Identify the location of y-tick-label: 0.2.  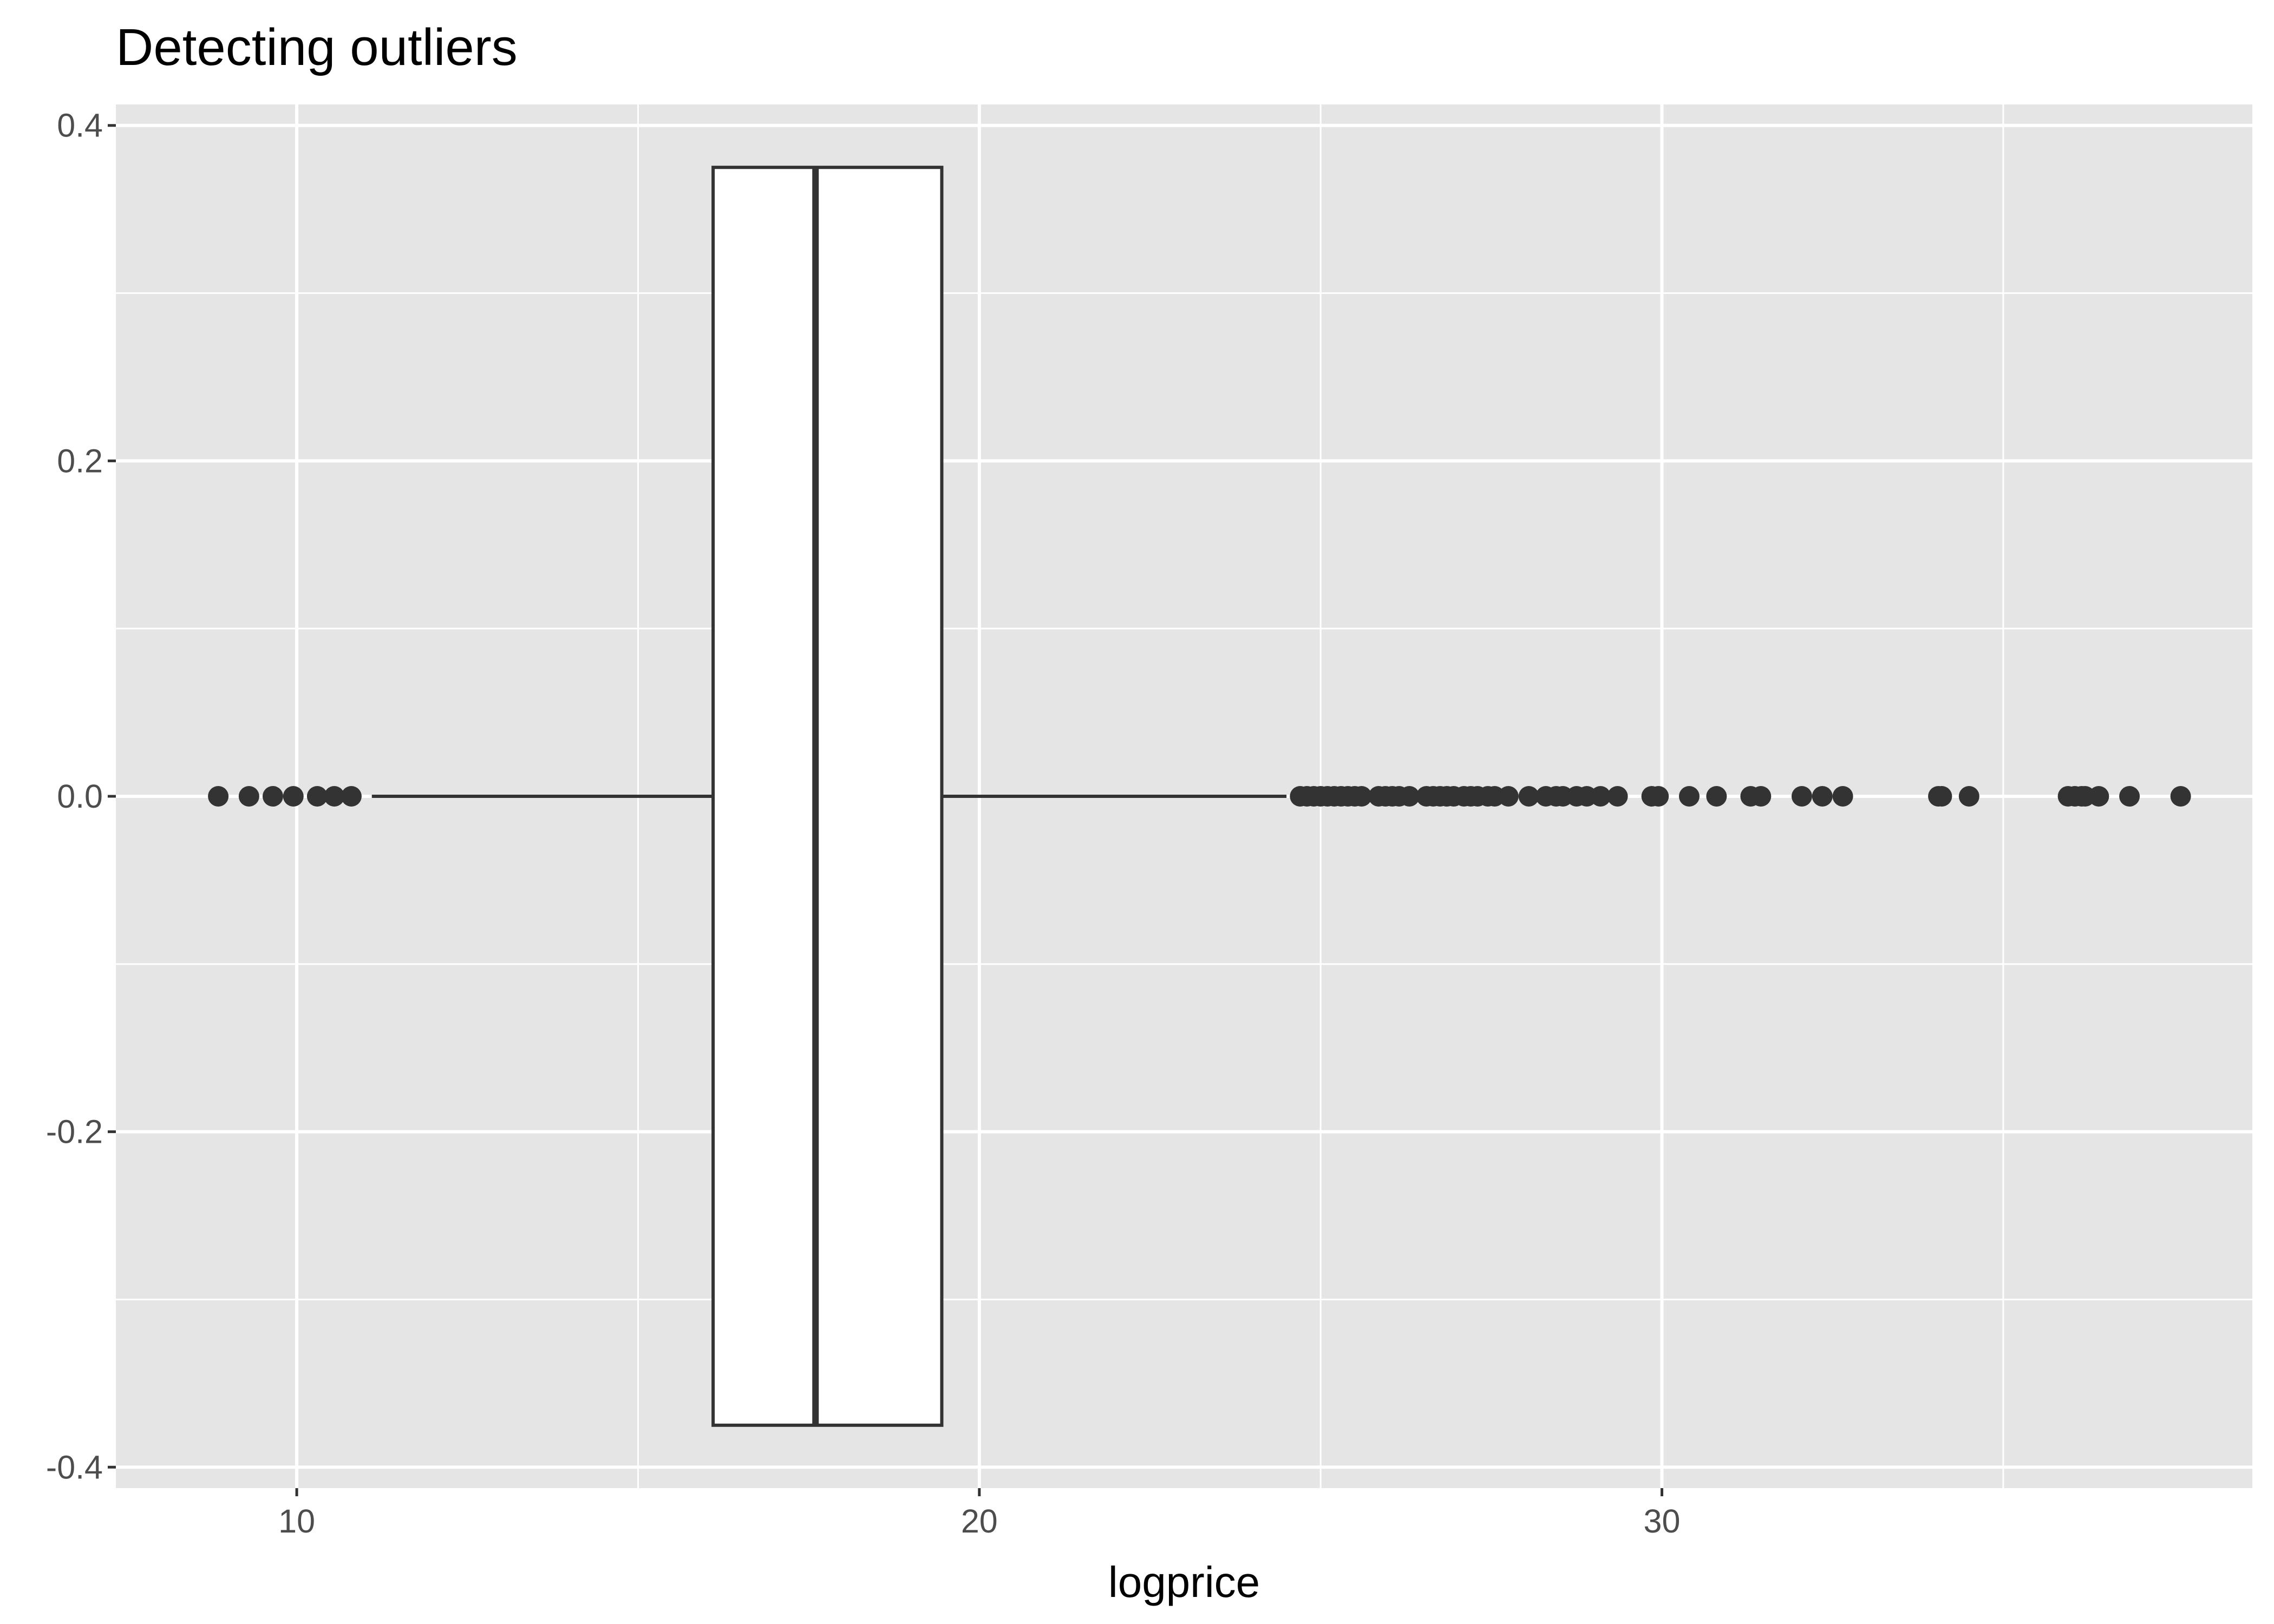
(80, 461).